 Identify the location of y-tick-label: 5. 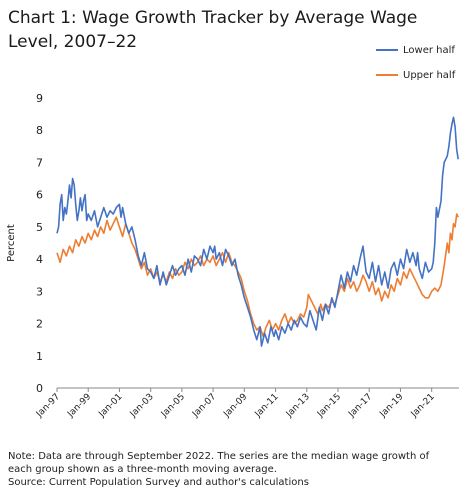
(39, 227).